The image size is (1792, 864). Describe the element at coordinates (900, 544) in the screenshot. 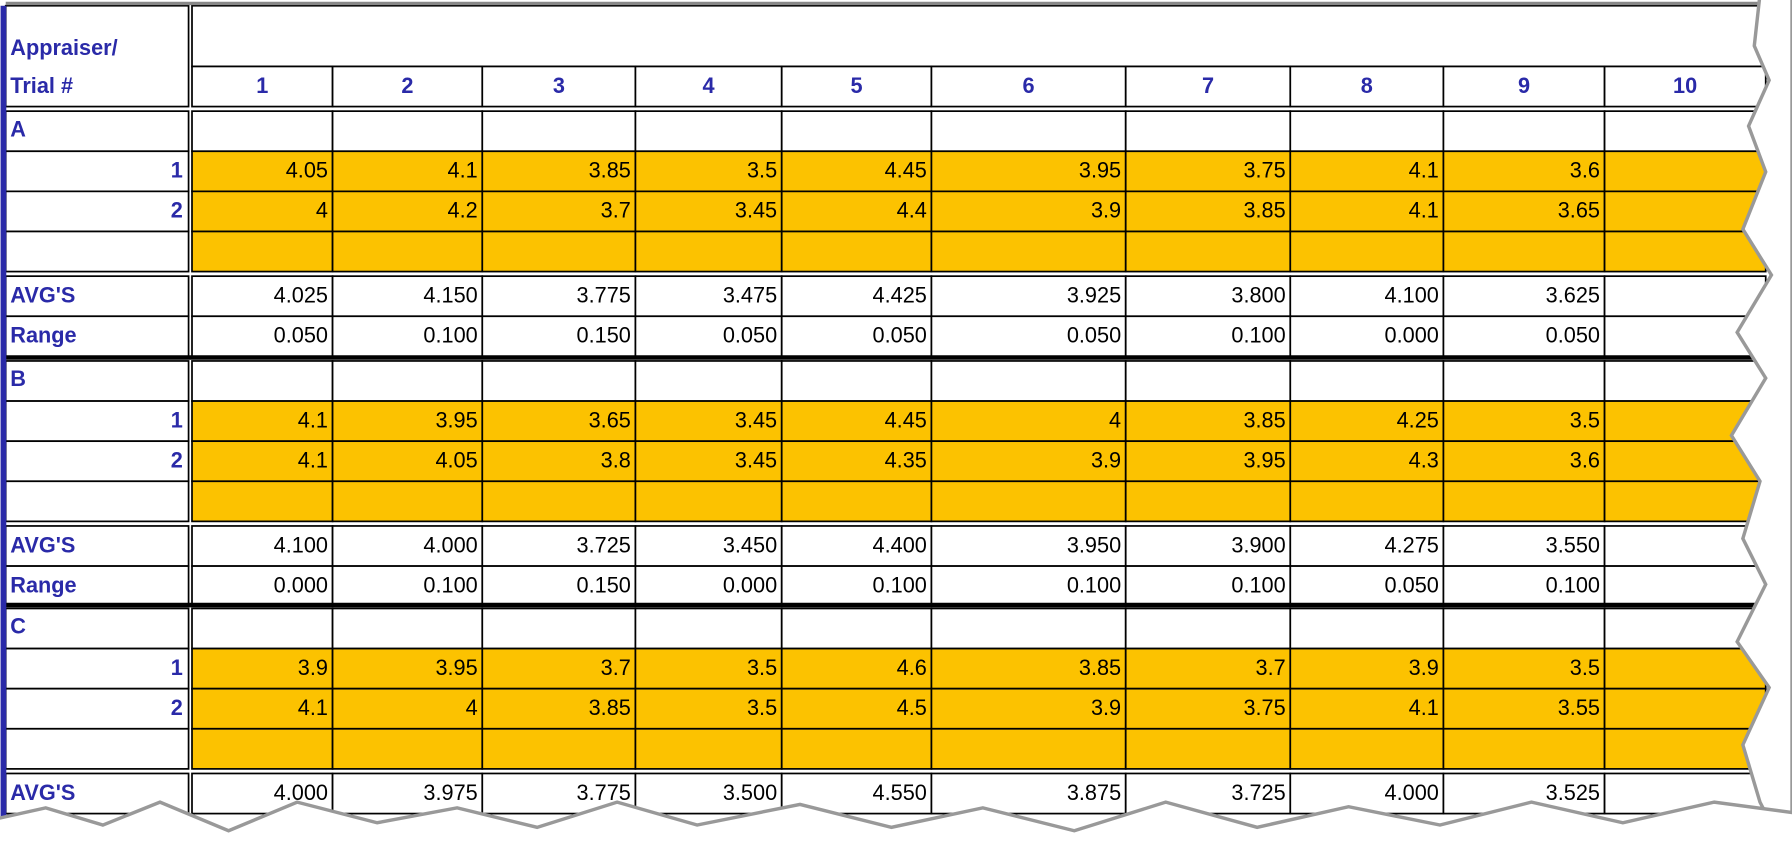

I see `cell-value: 4.400` at that location.